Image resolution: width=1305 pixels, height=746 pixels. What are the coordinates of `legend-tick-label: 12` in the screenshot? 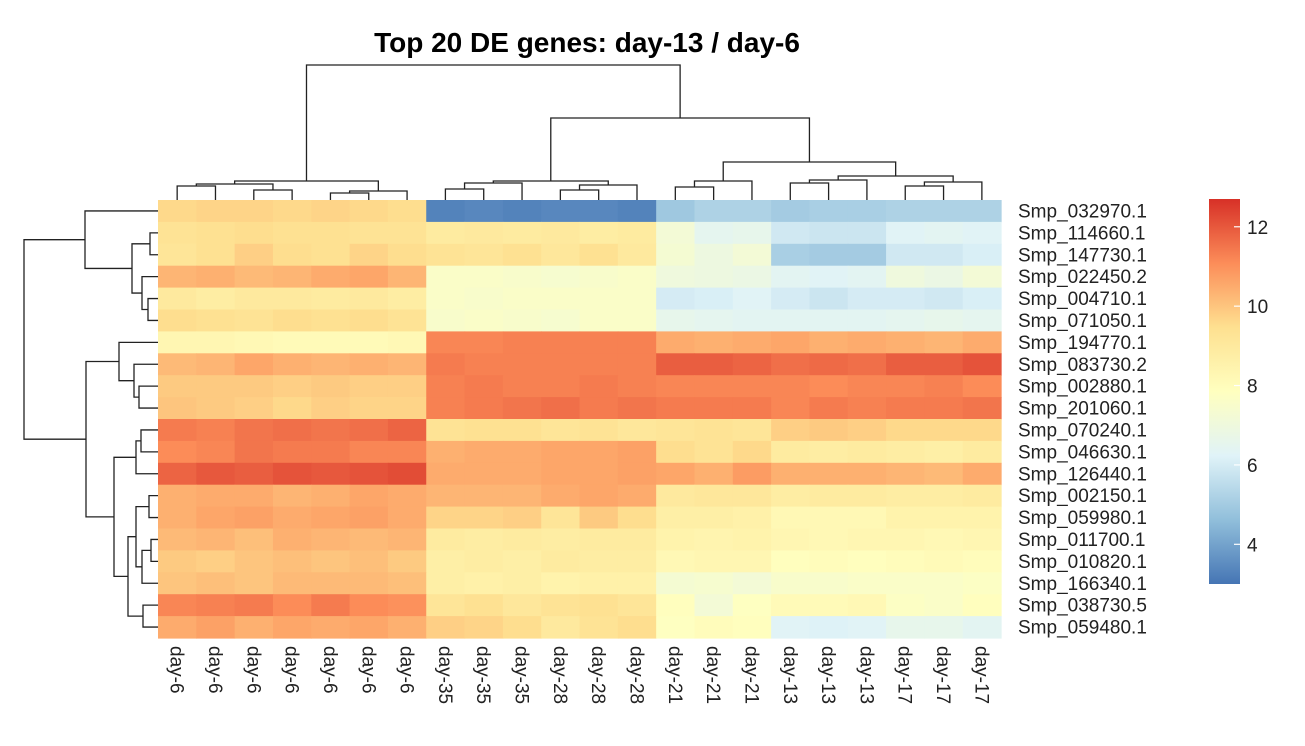 It's located at (1257, 228).